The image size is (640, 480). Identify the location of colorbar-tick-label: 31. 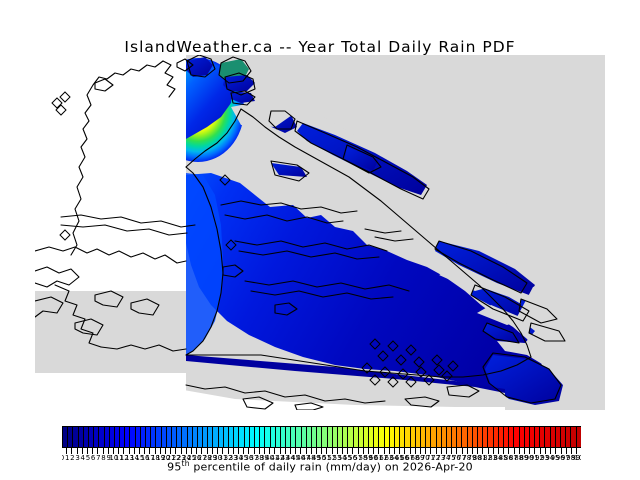
(223, 458).